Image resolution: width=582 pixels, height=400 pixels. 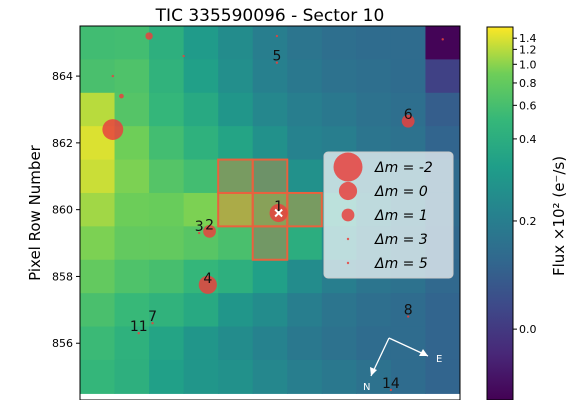 What do you see at coordinates (500, 213) in the screenshot?
I see `colorbar` at bounding box center [500, 213].